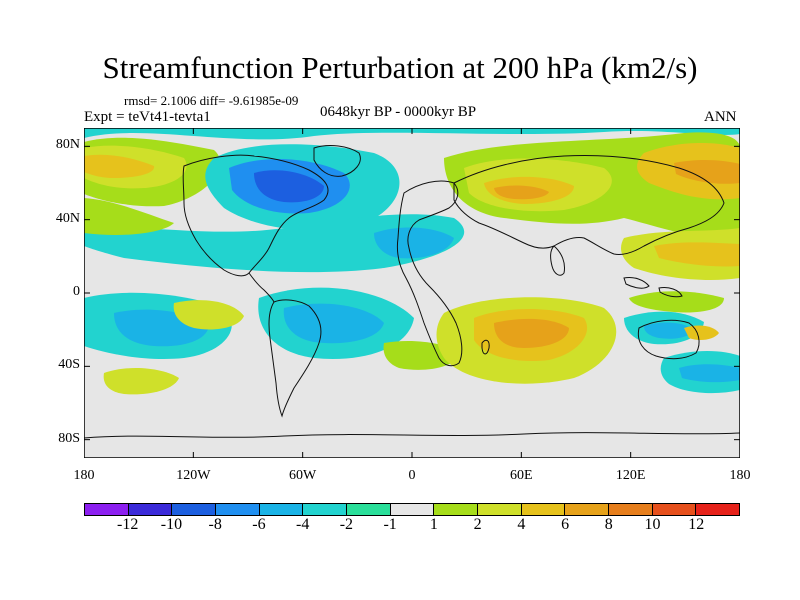 The image size is (800, 600). What do you see at coordinates (171, 524) in the screenshot?
I see `colorbar-tick-label: -10` at bounding box center [171, 524].